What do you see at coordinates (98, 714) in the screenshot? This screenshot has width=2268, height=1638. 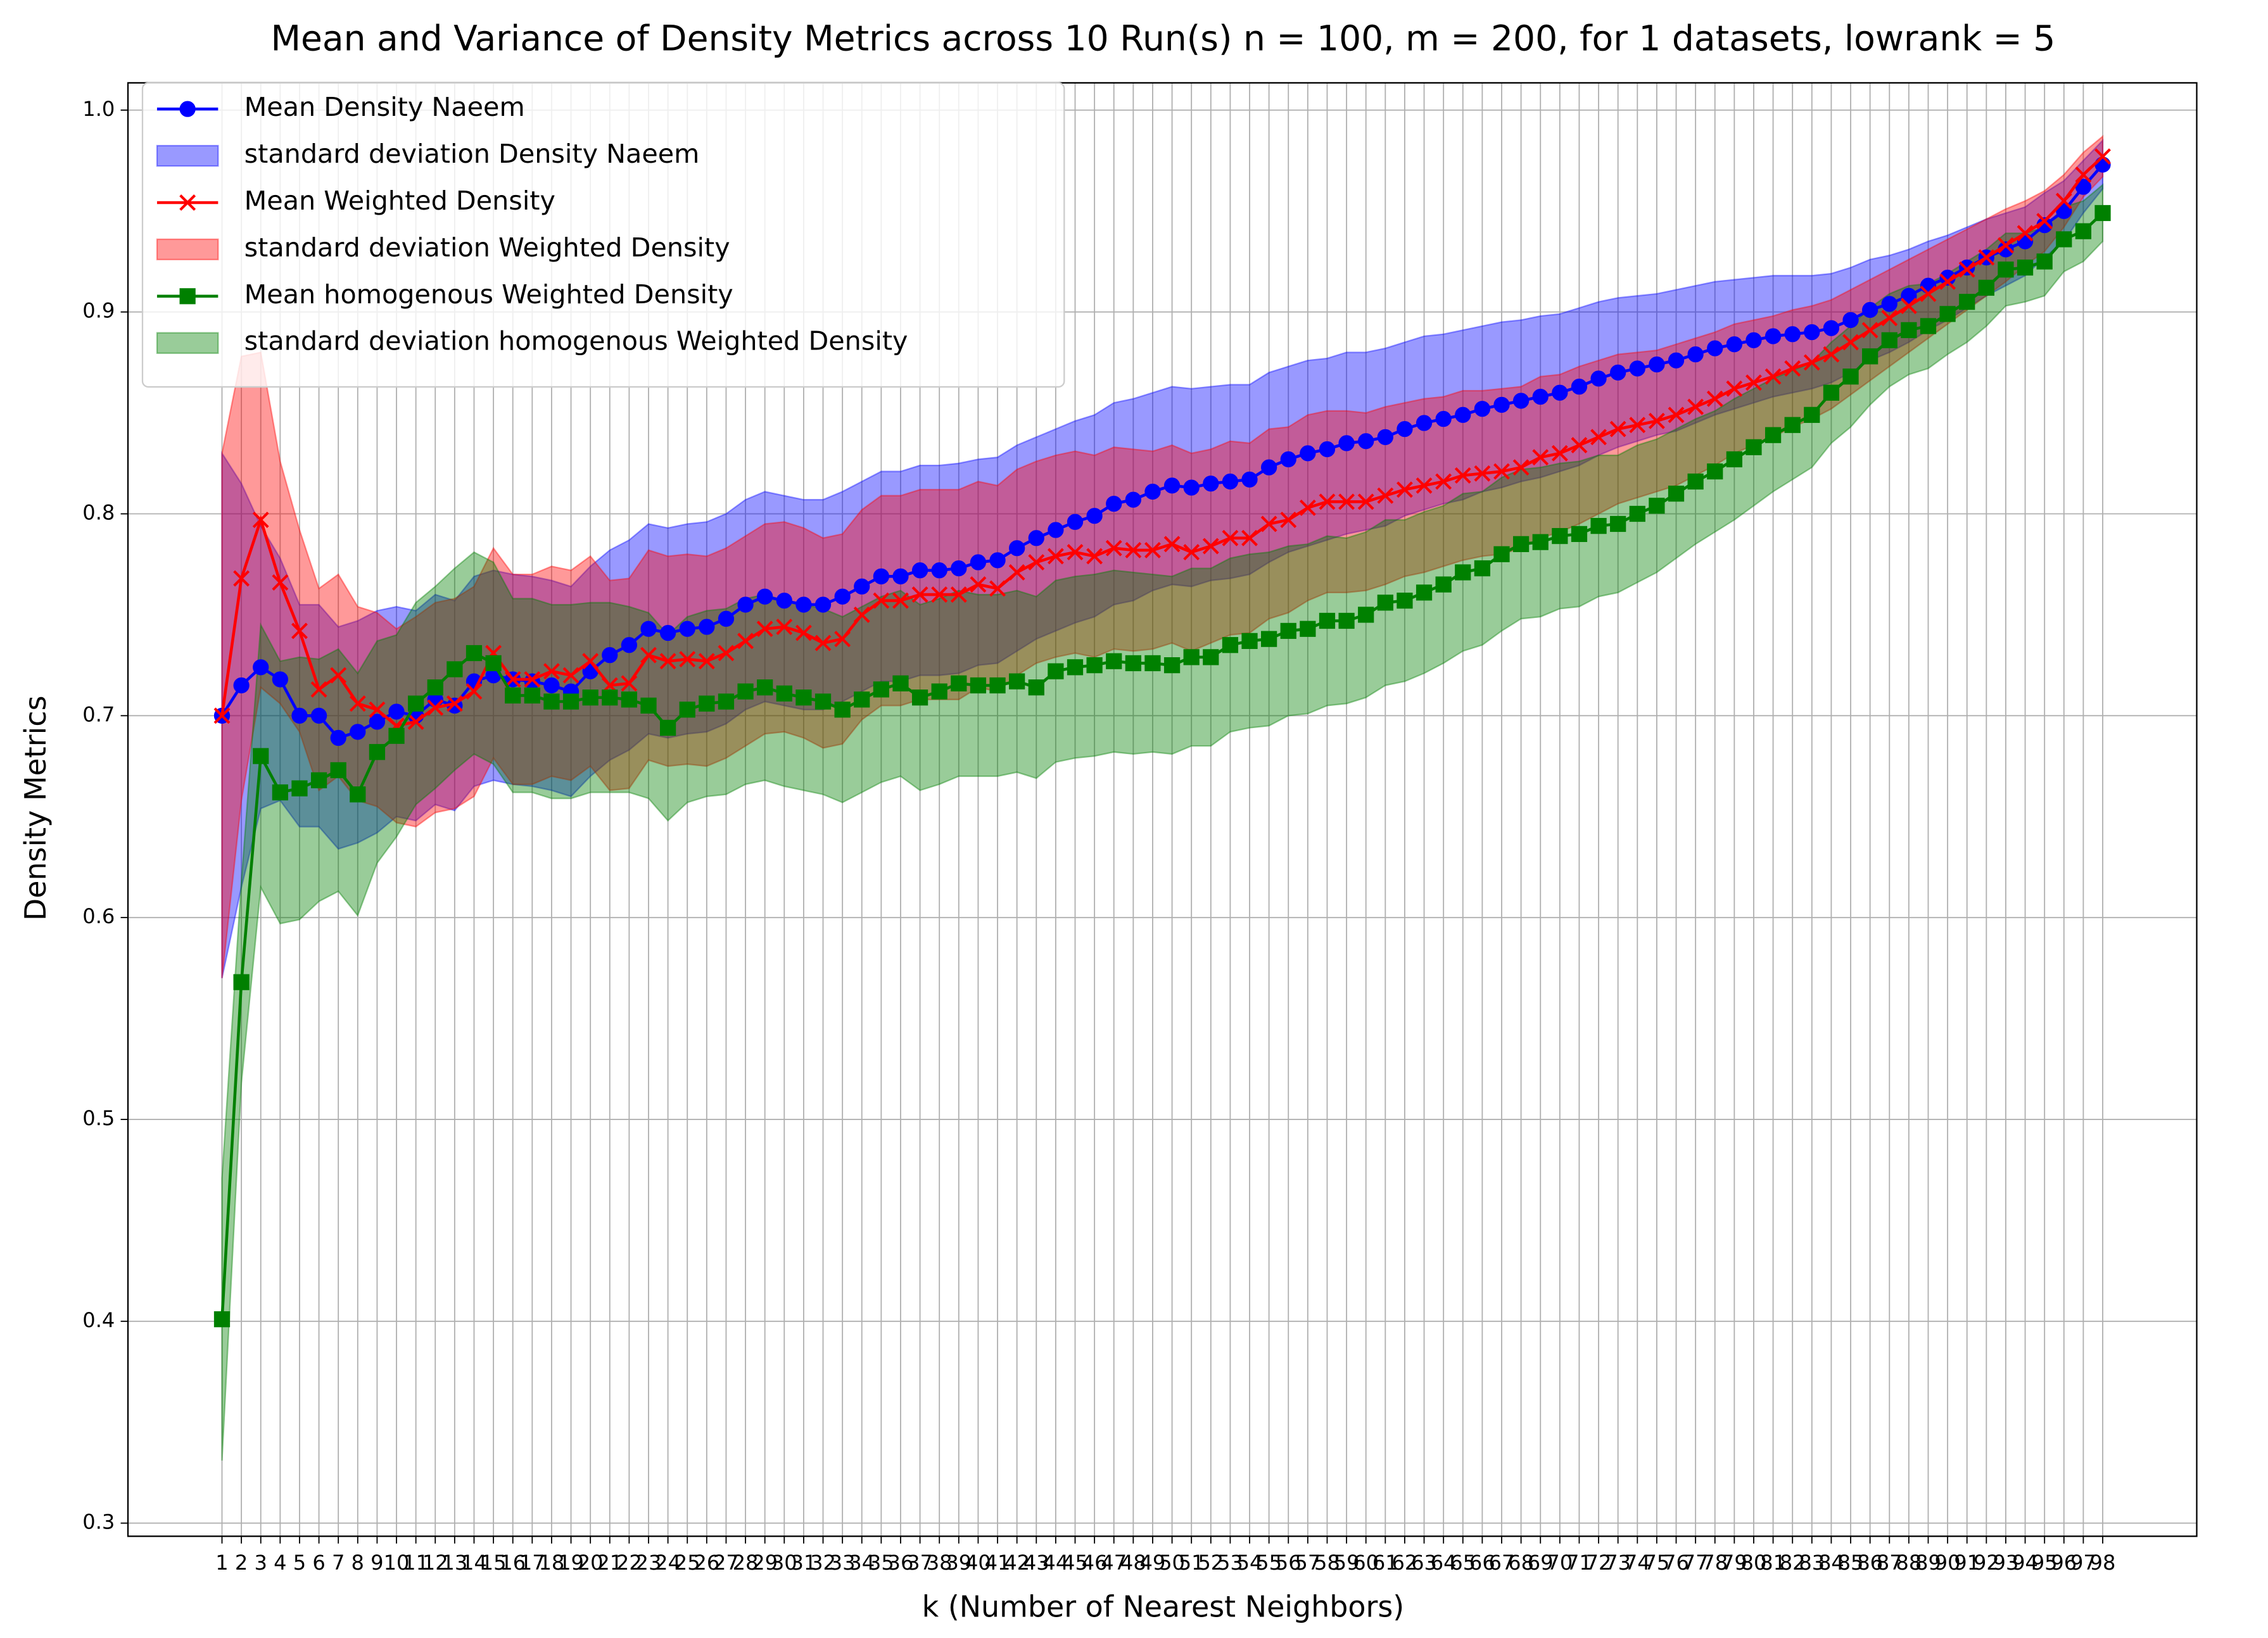 I see `y-tick-label: 0.7` at bounding box center [98, 714].